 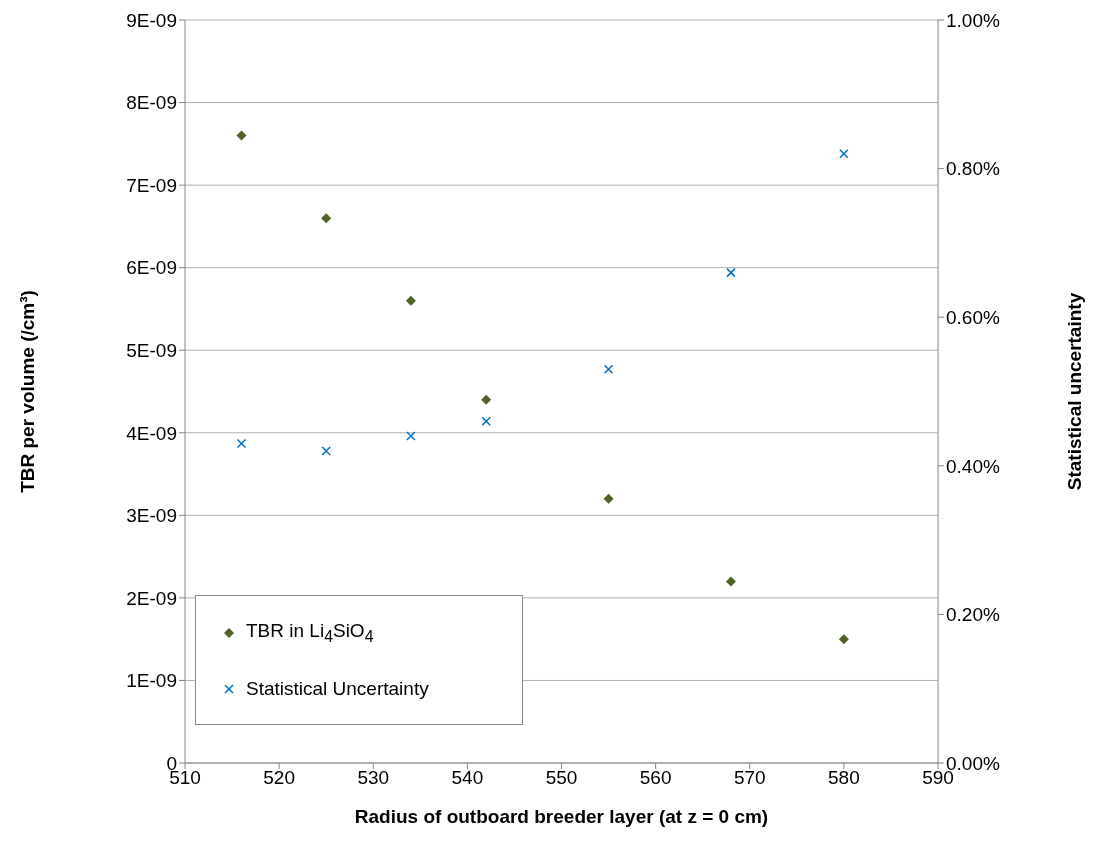 I want to click on x-tick-label: 520, so click(x=279, y=778).